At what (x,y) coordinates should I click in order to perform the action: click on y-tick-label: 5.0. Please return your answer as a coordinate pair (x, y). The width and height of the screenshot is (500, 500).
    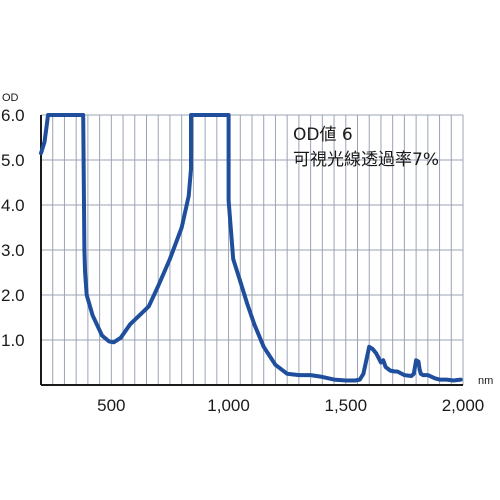
    Looking at the image, I should click on (13, 160).